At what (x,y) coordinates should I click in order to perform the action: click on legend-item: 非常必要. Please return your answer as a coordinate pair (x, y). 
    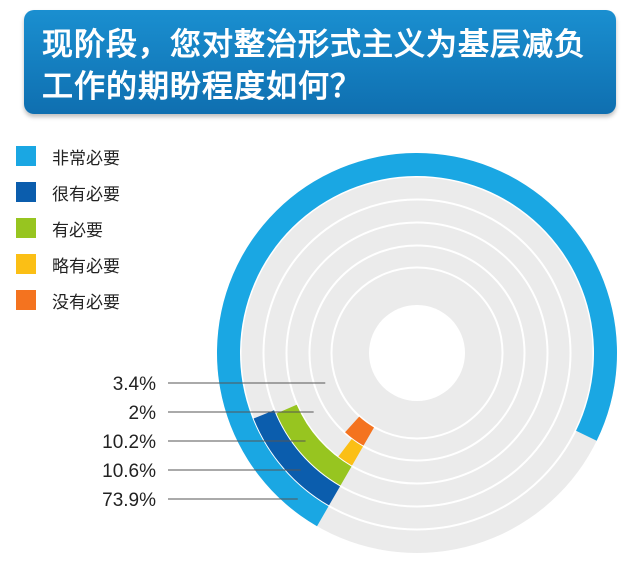
    Looking at the image, I should click on (68, 156).